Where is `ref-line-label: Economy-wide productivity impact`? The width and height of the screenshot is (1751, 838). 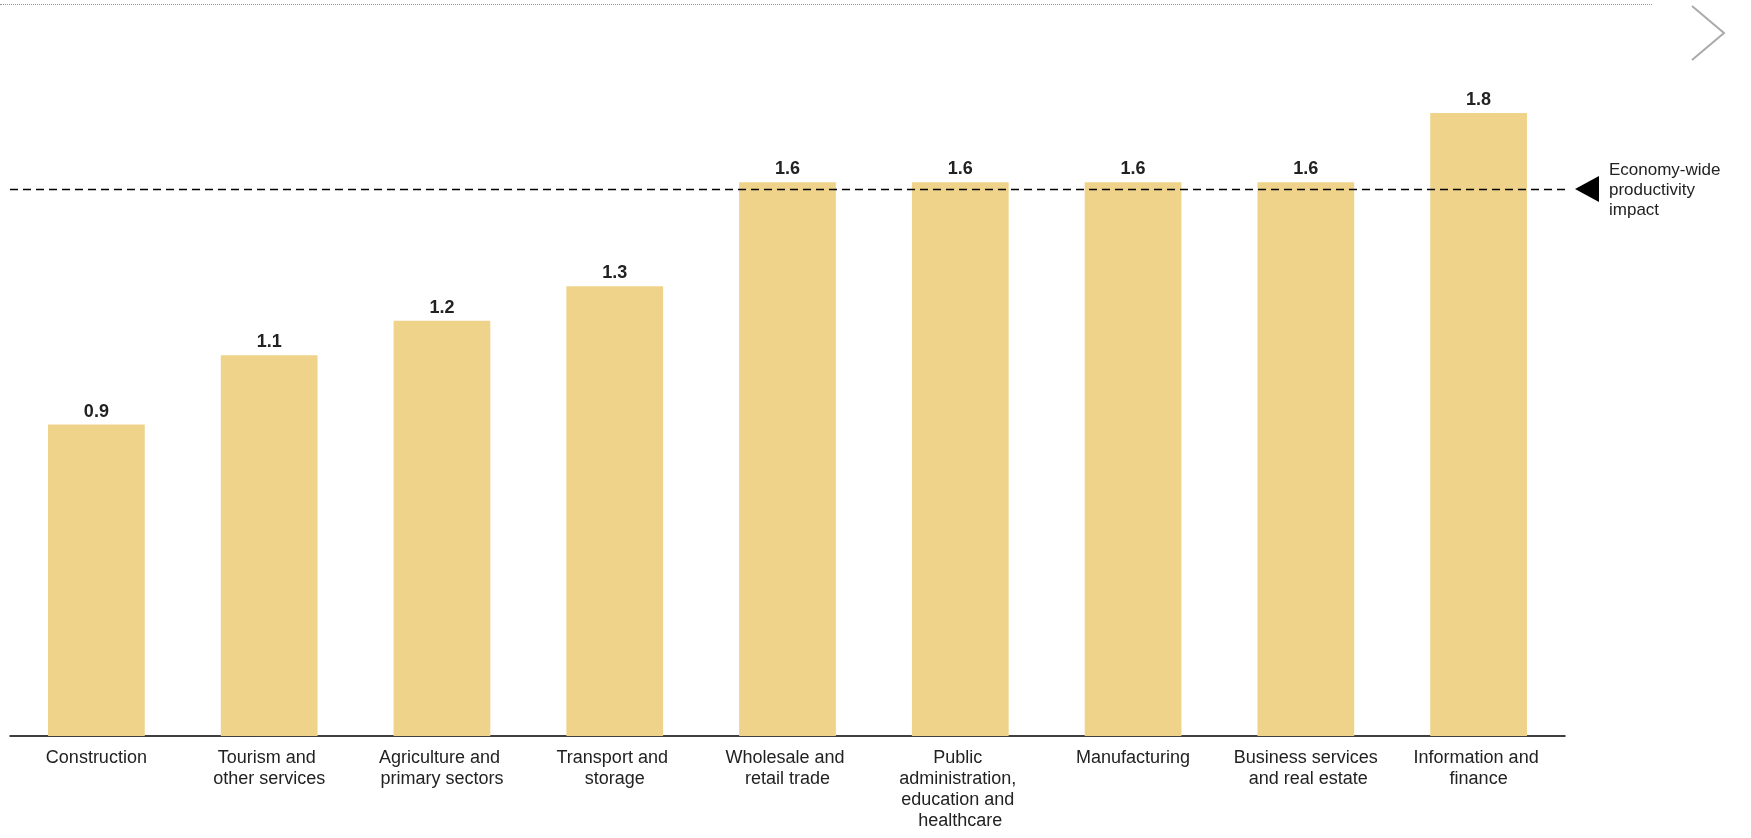 ref-line-label: Economy-wide productivity impact is located at coordinates (1667, 189).